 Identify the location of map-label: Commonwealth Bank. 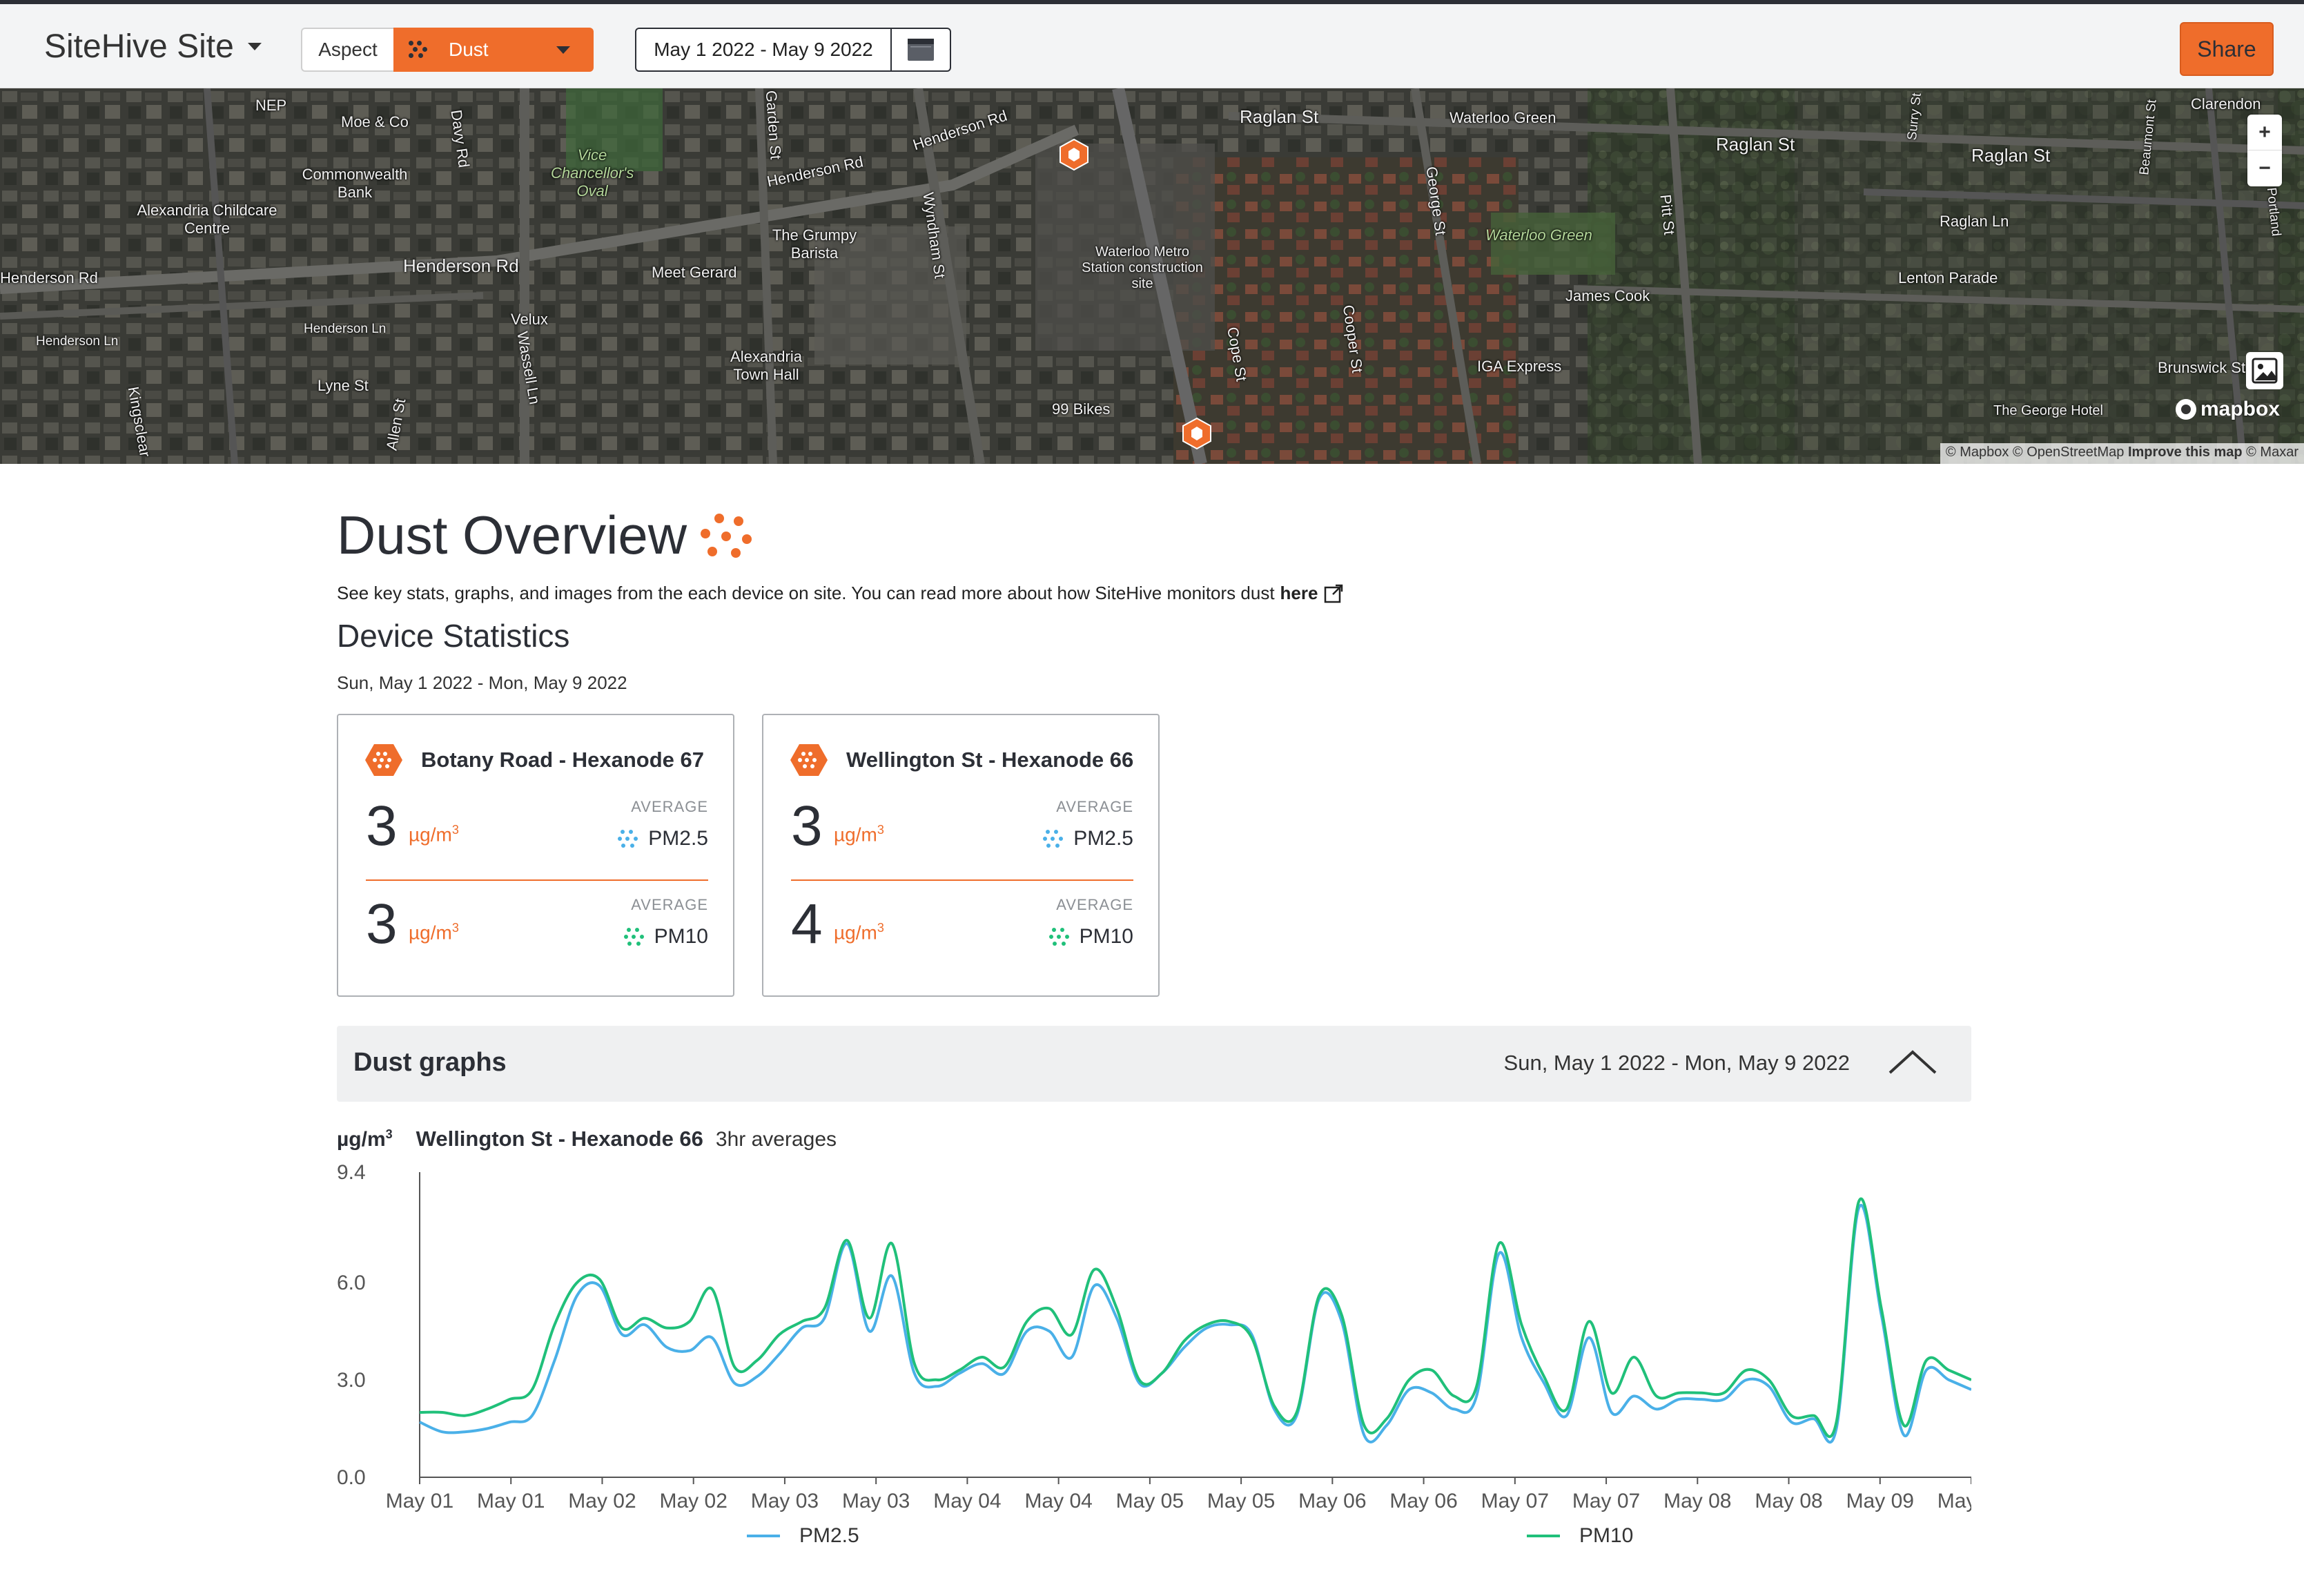
(355, 184).